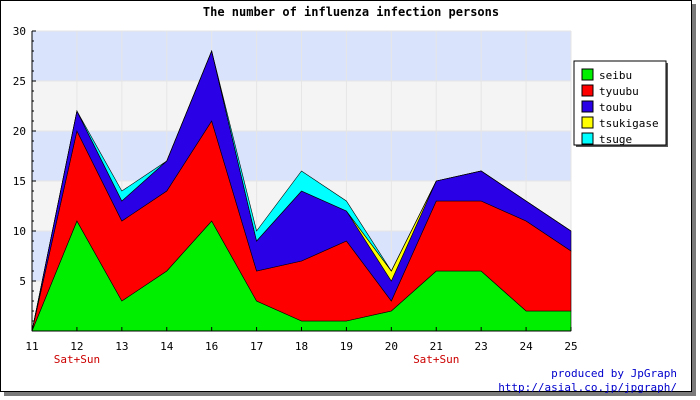 This screenshot has height=400, width=700. Describe the element at coordinates (587, 74) in the screenshot. I see `legend-swatch-seibu` at that location.